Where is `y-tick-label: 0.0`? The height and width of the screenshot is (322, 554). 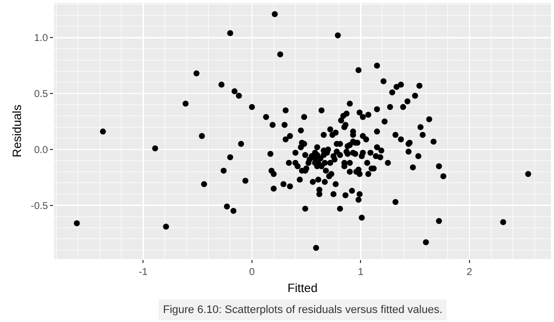
y-tick-label: 0.0 is located at coordinates (41, 150).